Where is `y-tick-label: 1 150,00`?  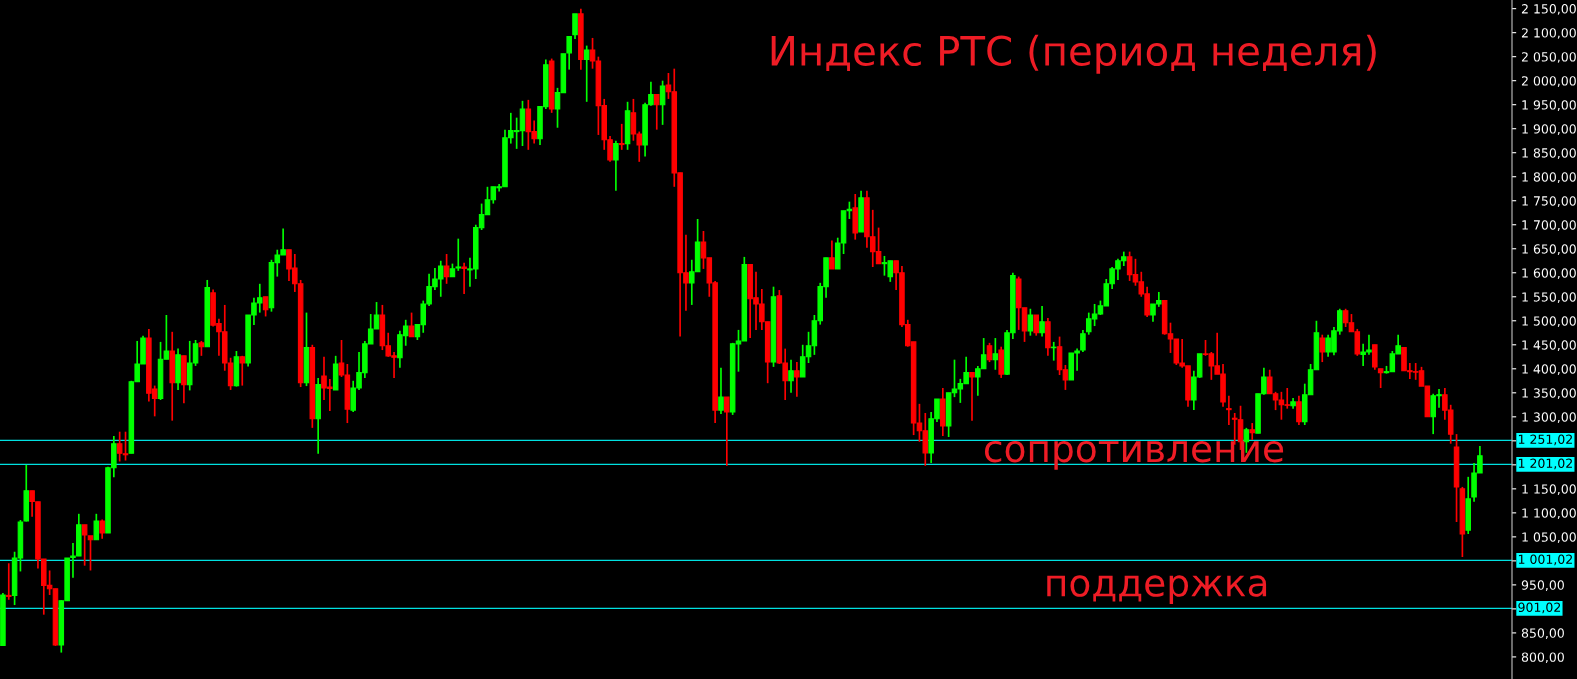 y-tick-label: 1 150,00 is located at coordinates (1549, 490).